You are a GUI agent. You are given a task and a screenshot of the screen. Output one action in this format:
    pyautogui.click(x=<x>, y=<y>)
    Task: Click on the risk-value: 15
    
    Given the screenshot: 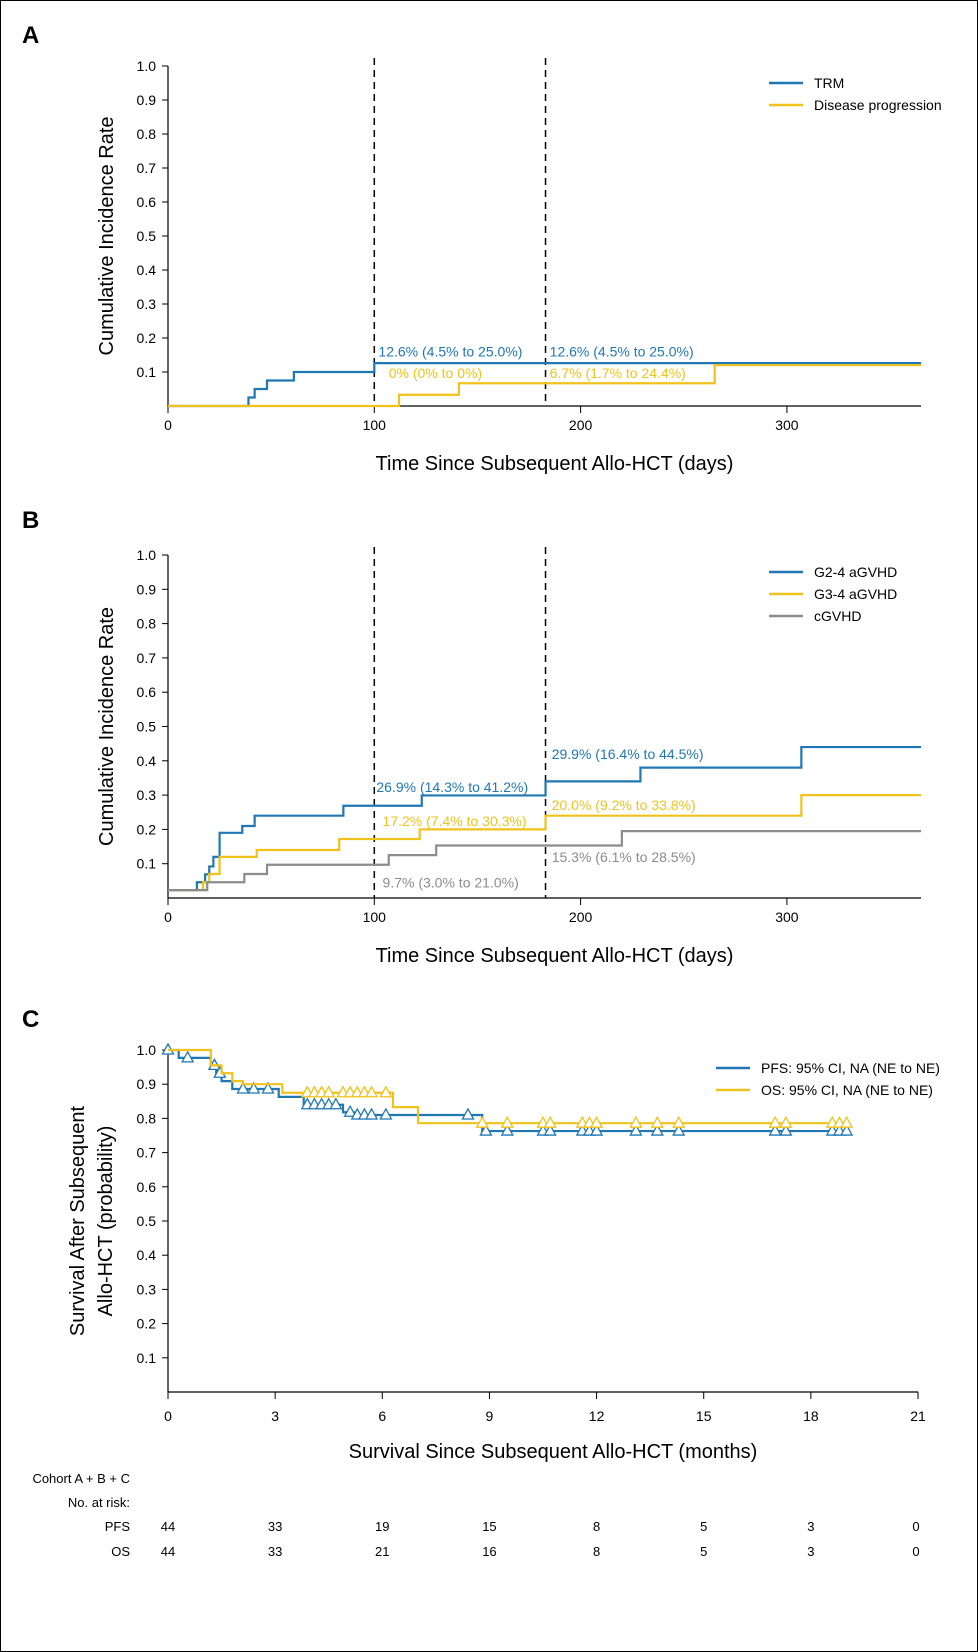 What is the action you would take?
    pyautogui.click(x=489, y=1526)
    